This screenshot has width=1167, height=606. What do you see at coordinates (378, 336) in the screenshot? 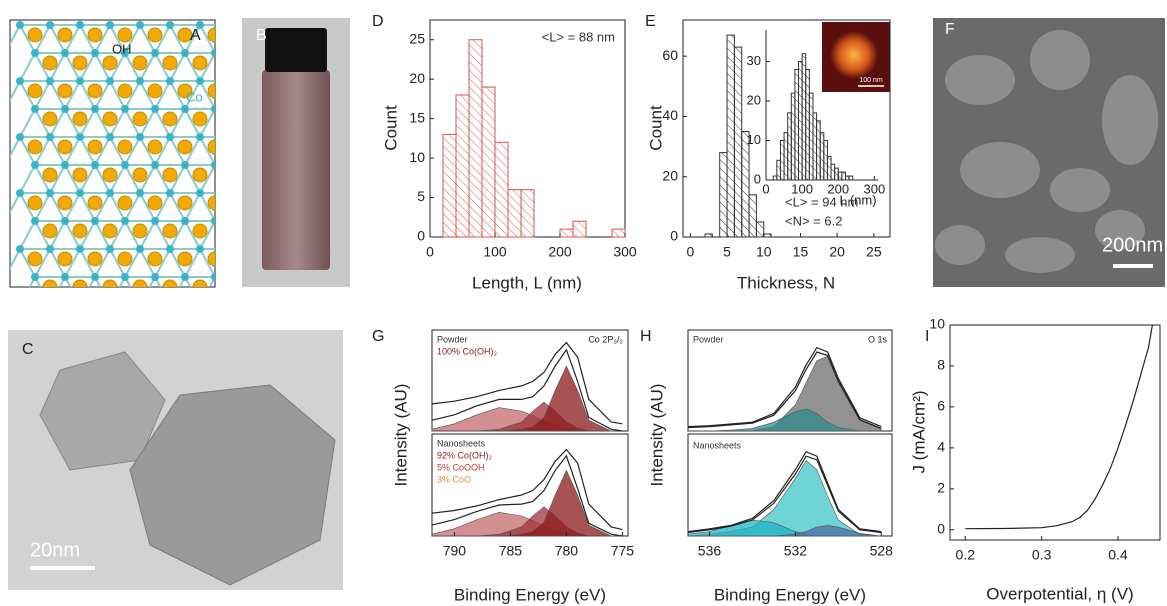
I see `panel-label: G` at bounding box center [378, 336].